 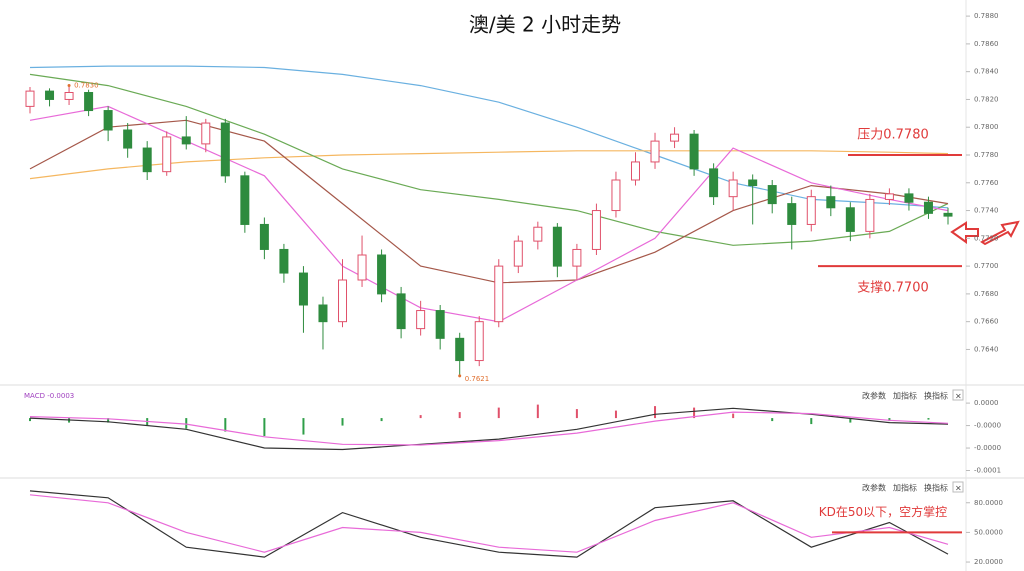 What do you see at coordinates (988, 562) in the screenshot?
I see `y-tick-label: 20.0000` at bounding box center [988, 562].